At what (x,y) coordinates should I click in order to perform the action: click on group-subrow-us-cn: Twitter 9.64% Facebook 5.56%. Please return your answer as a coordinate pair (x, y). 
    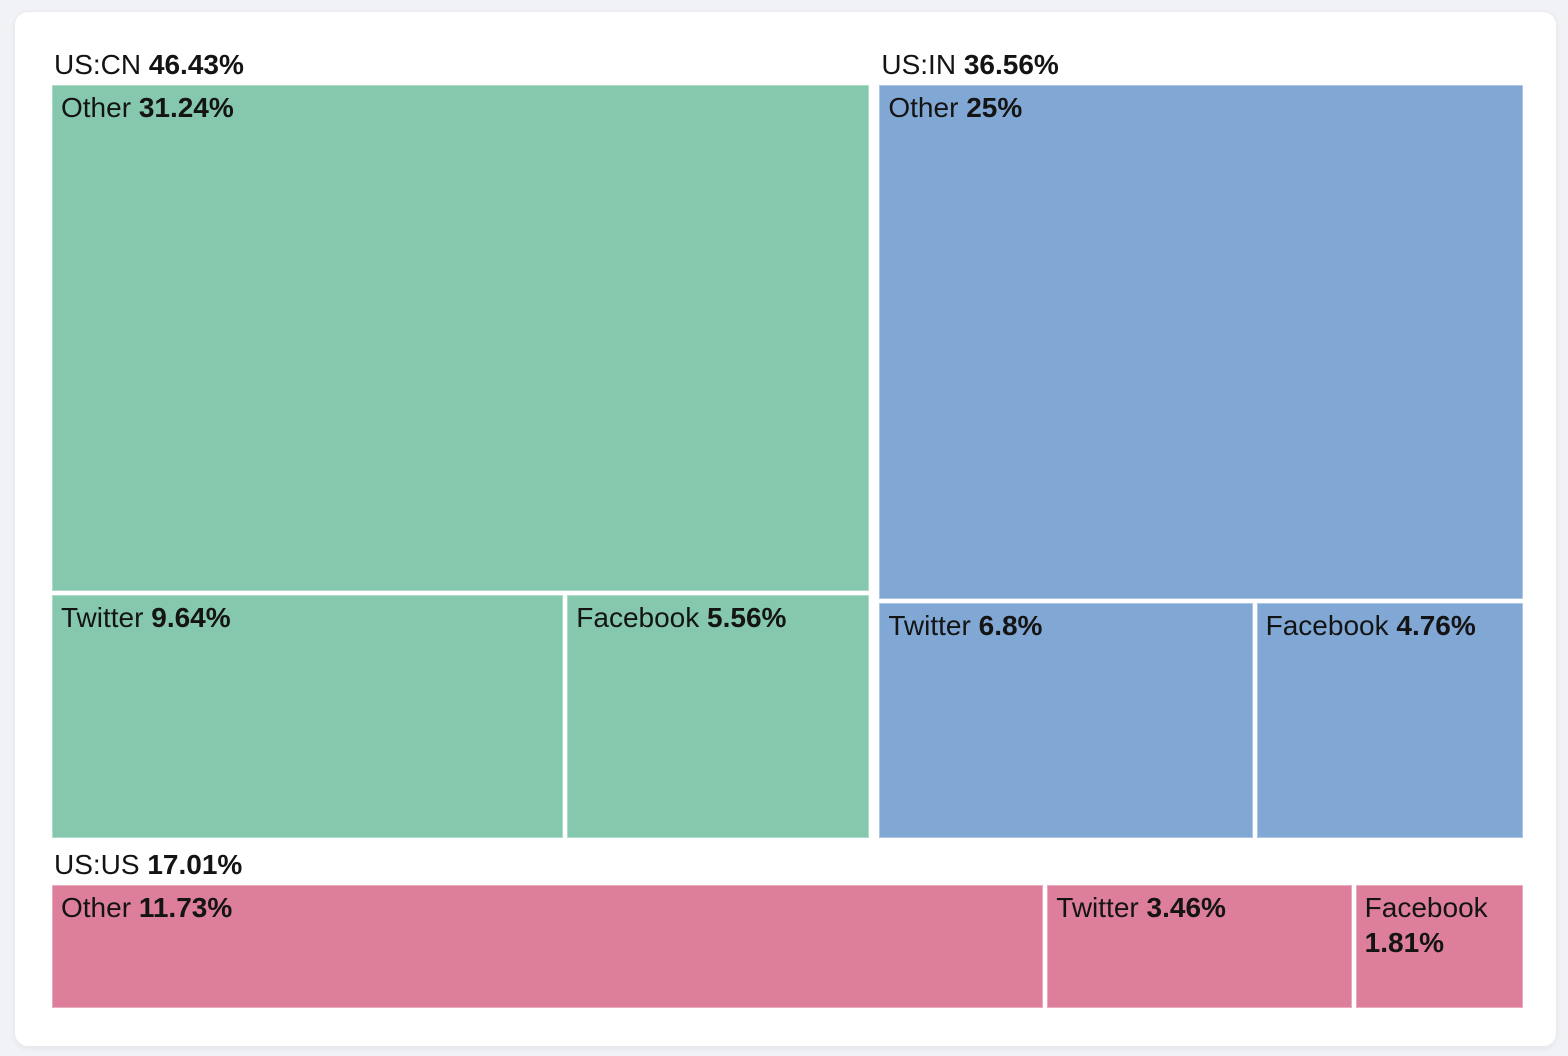
    Looking at the image, I should click on (461, 716).